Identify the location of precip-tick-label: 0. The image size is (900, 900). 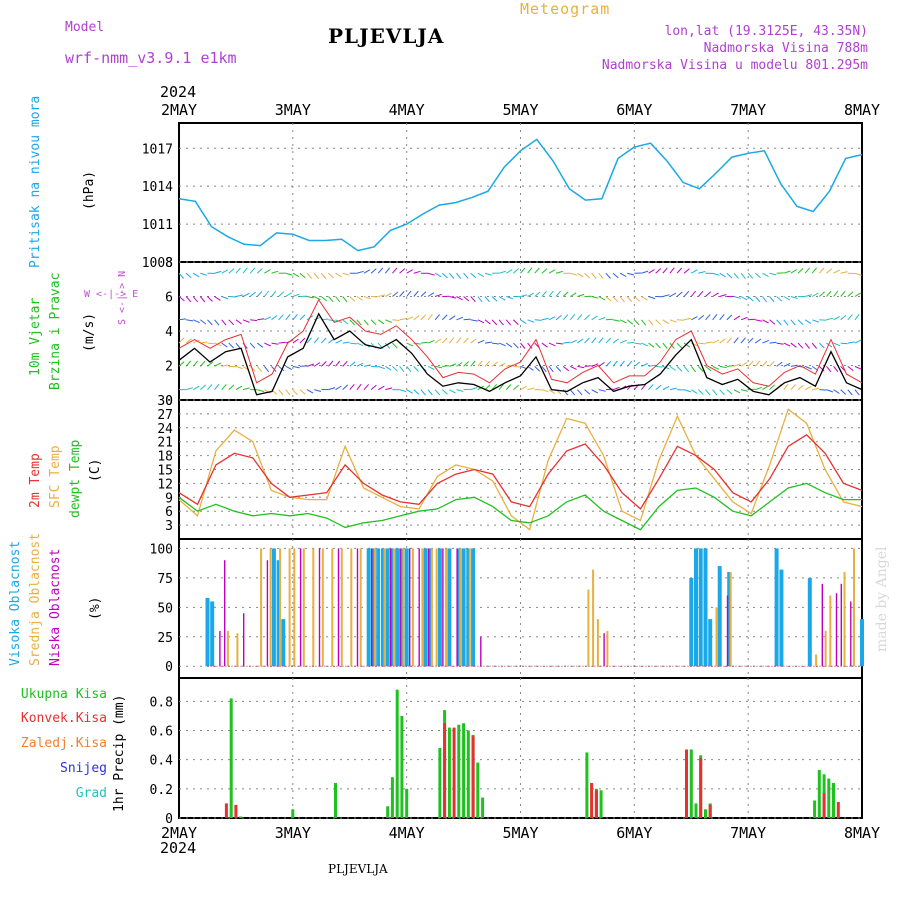
(169, 819).